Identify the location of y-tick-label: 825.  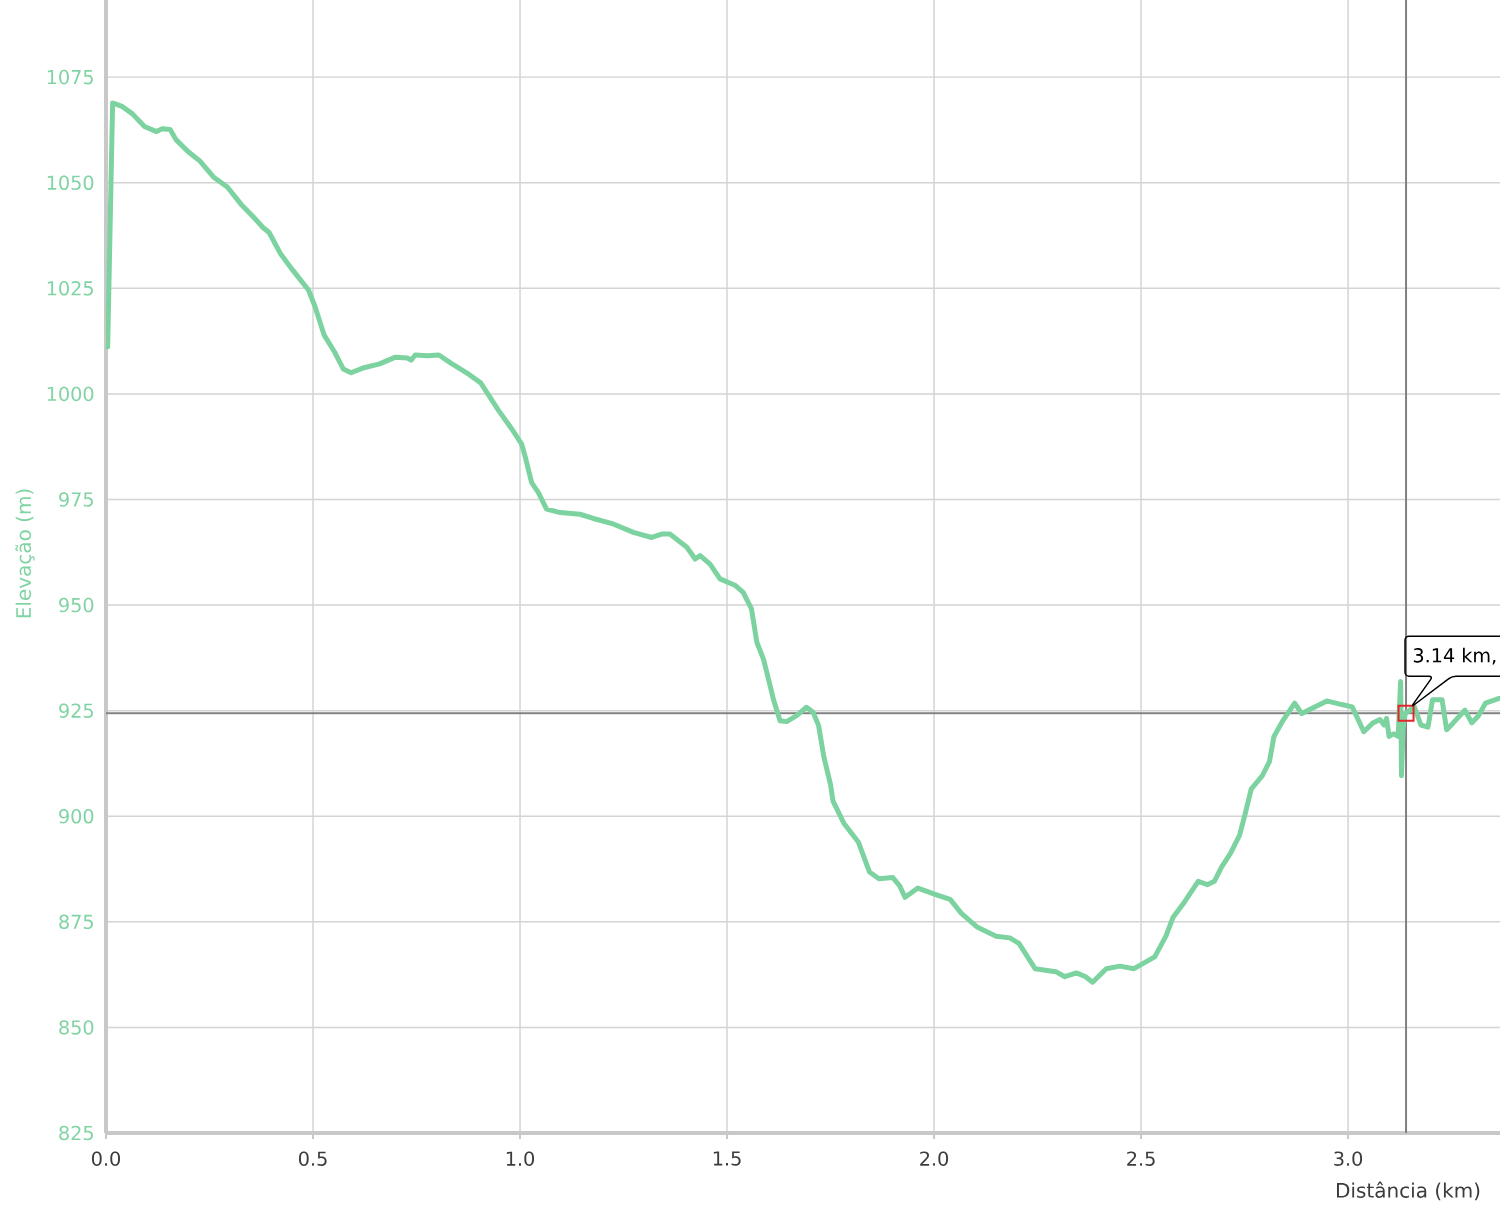
(76, 1133).